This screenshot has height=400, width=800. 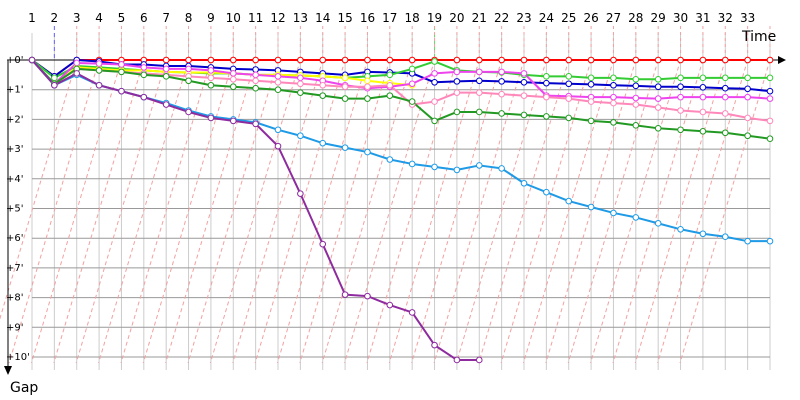 I want to click on y-axis-title: Gap, so click(x=24, y=388).